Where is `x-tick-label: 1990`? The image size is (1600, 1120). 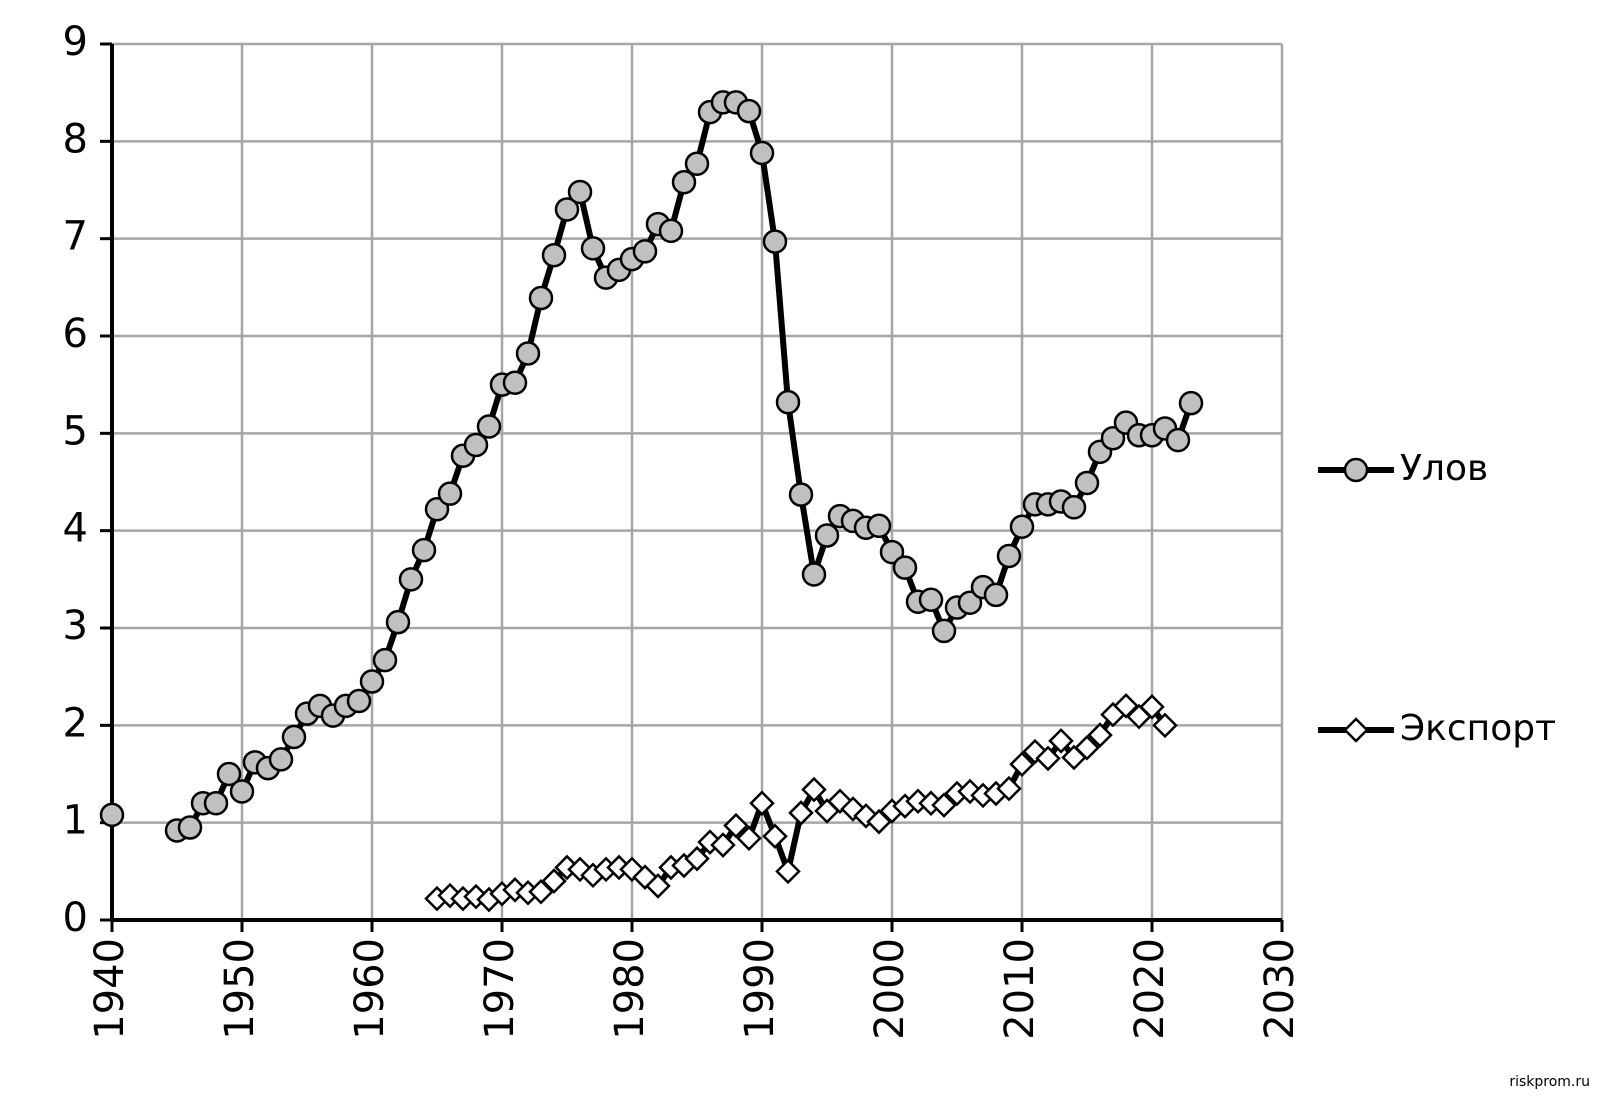
x-tick-label: 1990 is located at coordinates (760, 989).